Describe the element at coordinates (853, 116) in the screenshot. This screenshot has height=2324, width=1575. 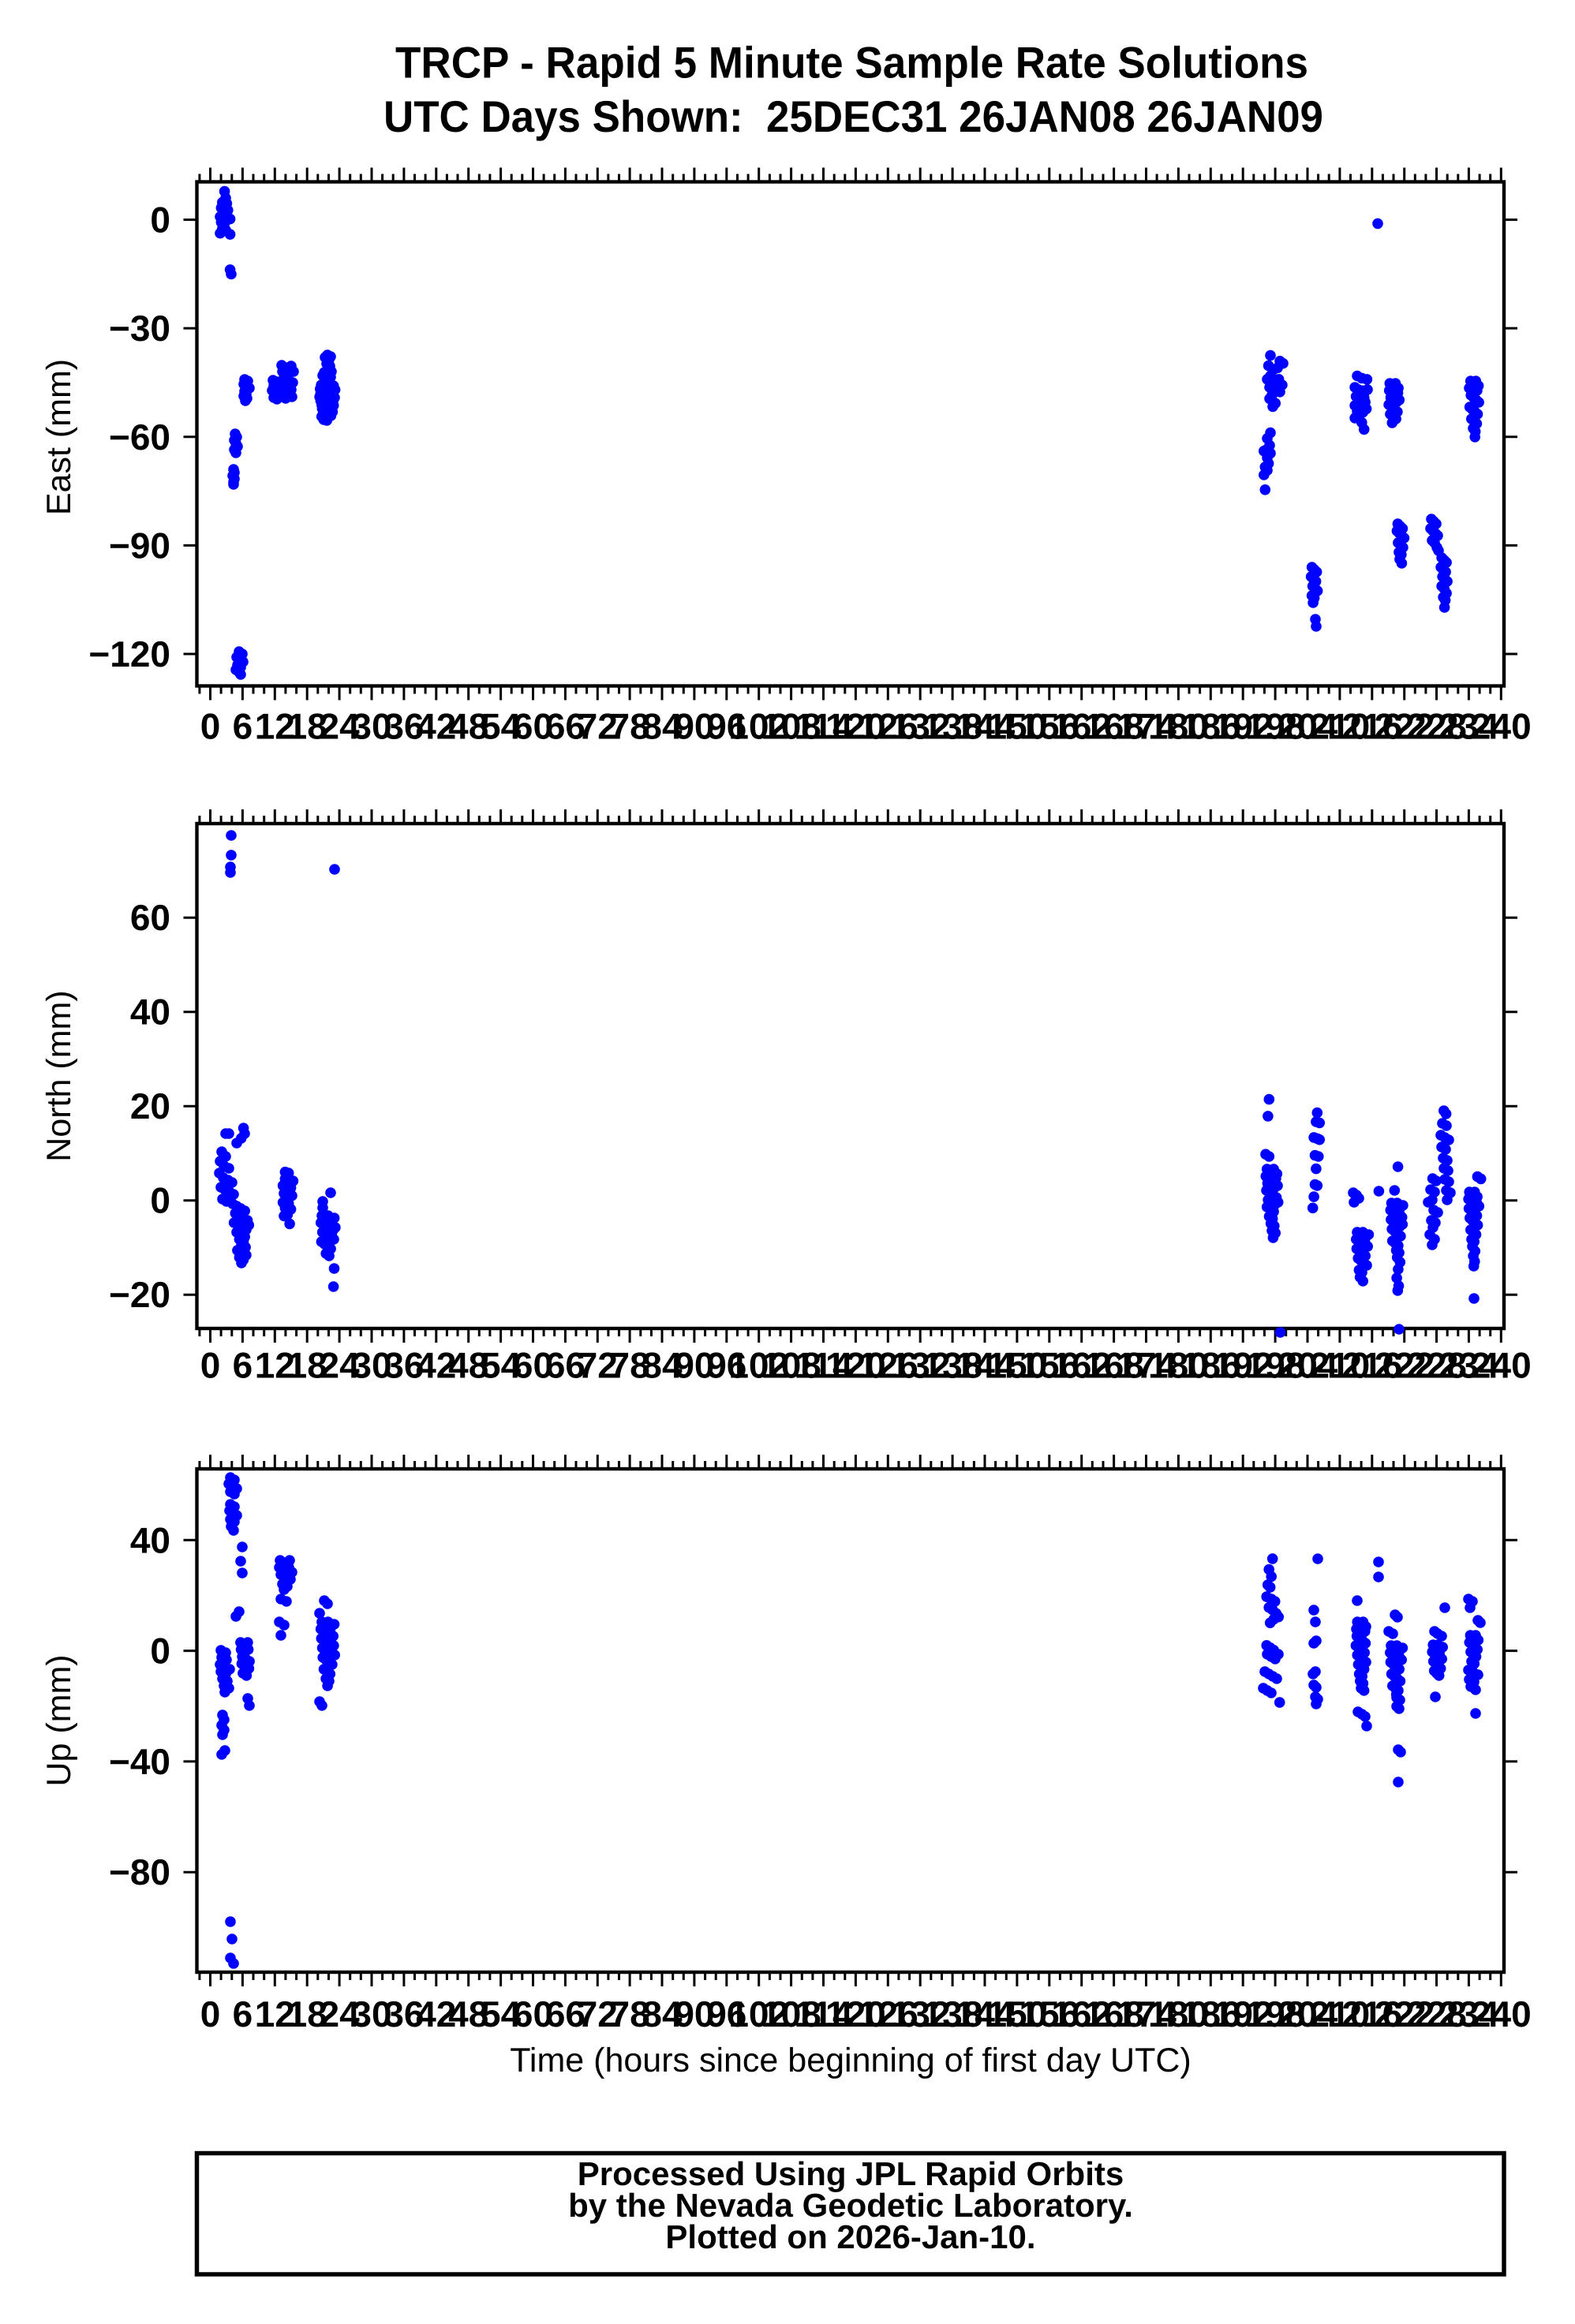
I see `svg-text:UTC Days Shown: 25DEC31 26JAN: UTC Days Shown: 25DEC31 26JAN08 26JAN09` at that location.